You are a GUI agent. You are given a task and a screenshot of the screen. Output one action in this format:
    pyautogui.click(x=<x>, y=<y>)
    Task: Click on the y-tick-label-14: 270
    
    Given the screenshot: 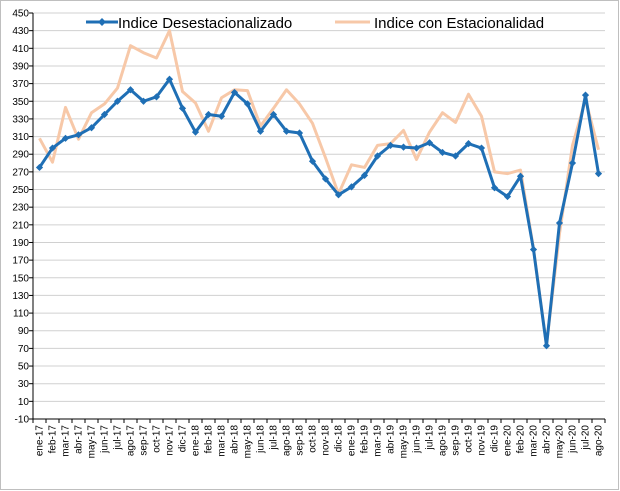 What is the action you would take?
    pyautogui.click(x=20, y=172)
    